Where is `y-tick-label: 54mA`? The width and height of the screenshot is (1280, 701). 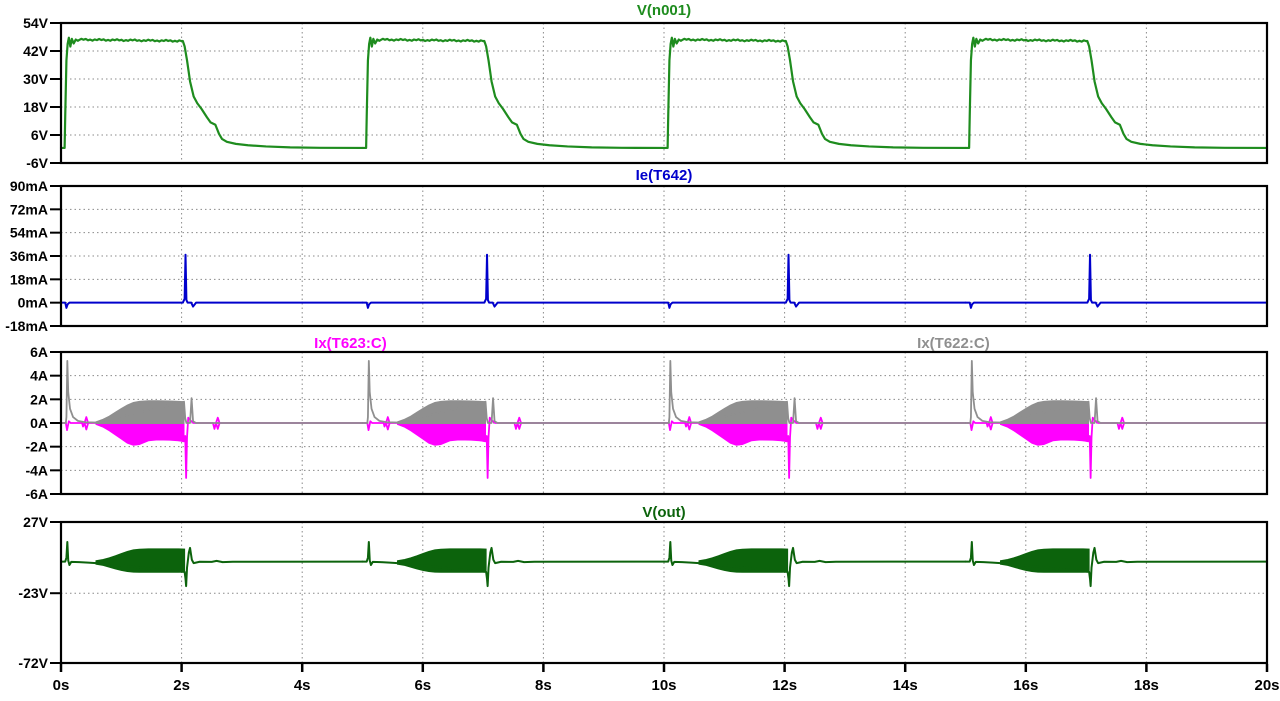
y-tick-label: 54mA is located at coordinates (29, 233).